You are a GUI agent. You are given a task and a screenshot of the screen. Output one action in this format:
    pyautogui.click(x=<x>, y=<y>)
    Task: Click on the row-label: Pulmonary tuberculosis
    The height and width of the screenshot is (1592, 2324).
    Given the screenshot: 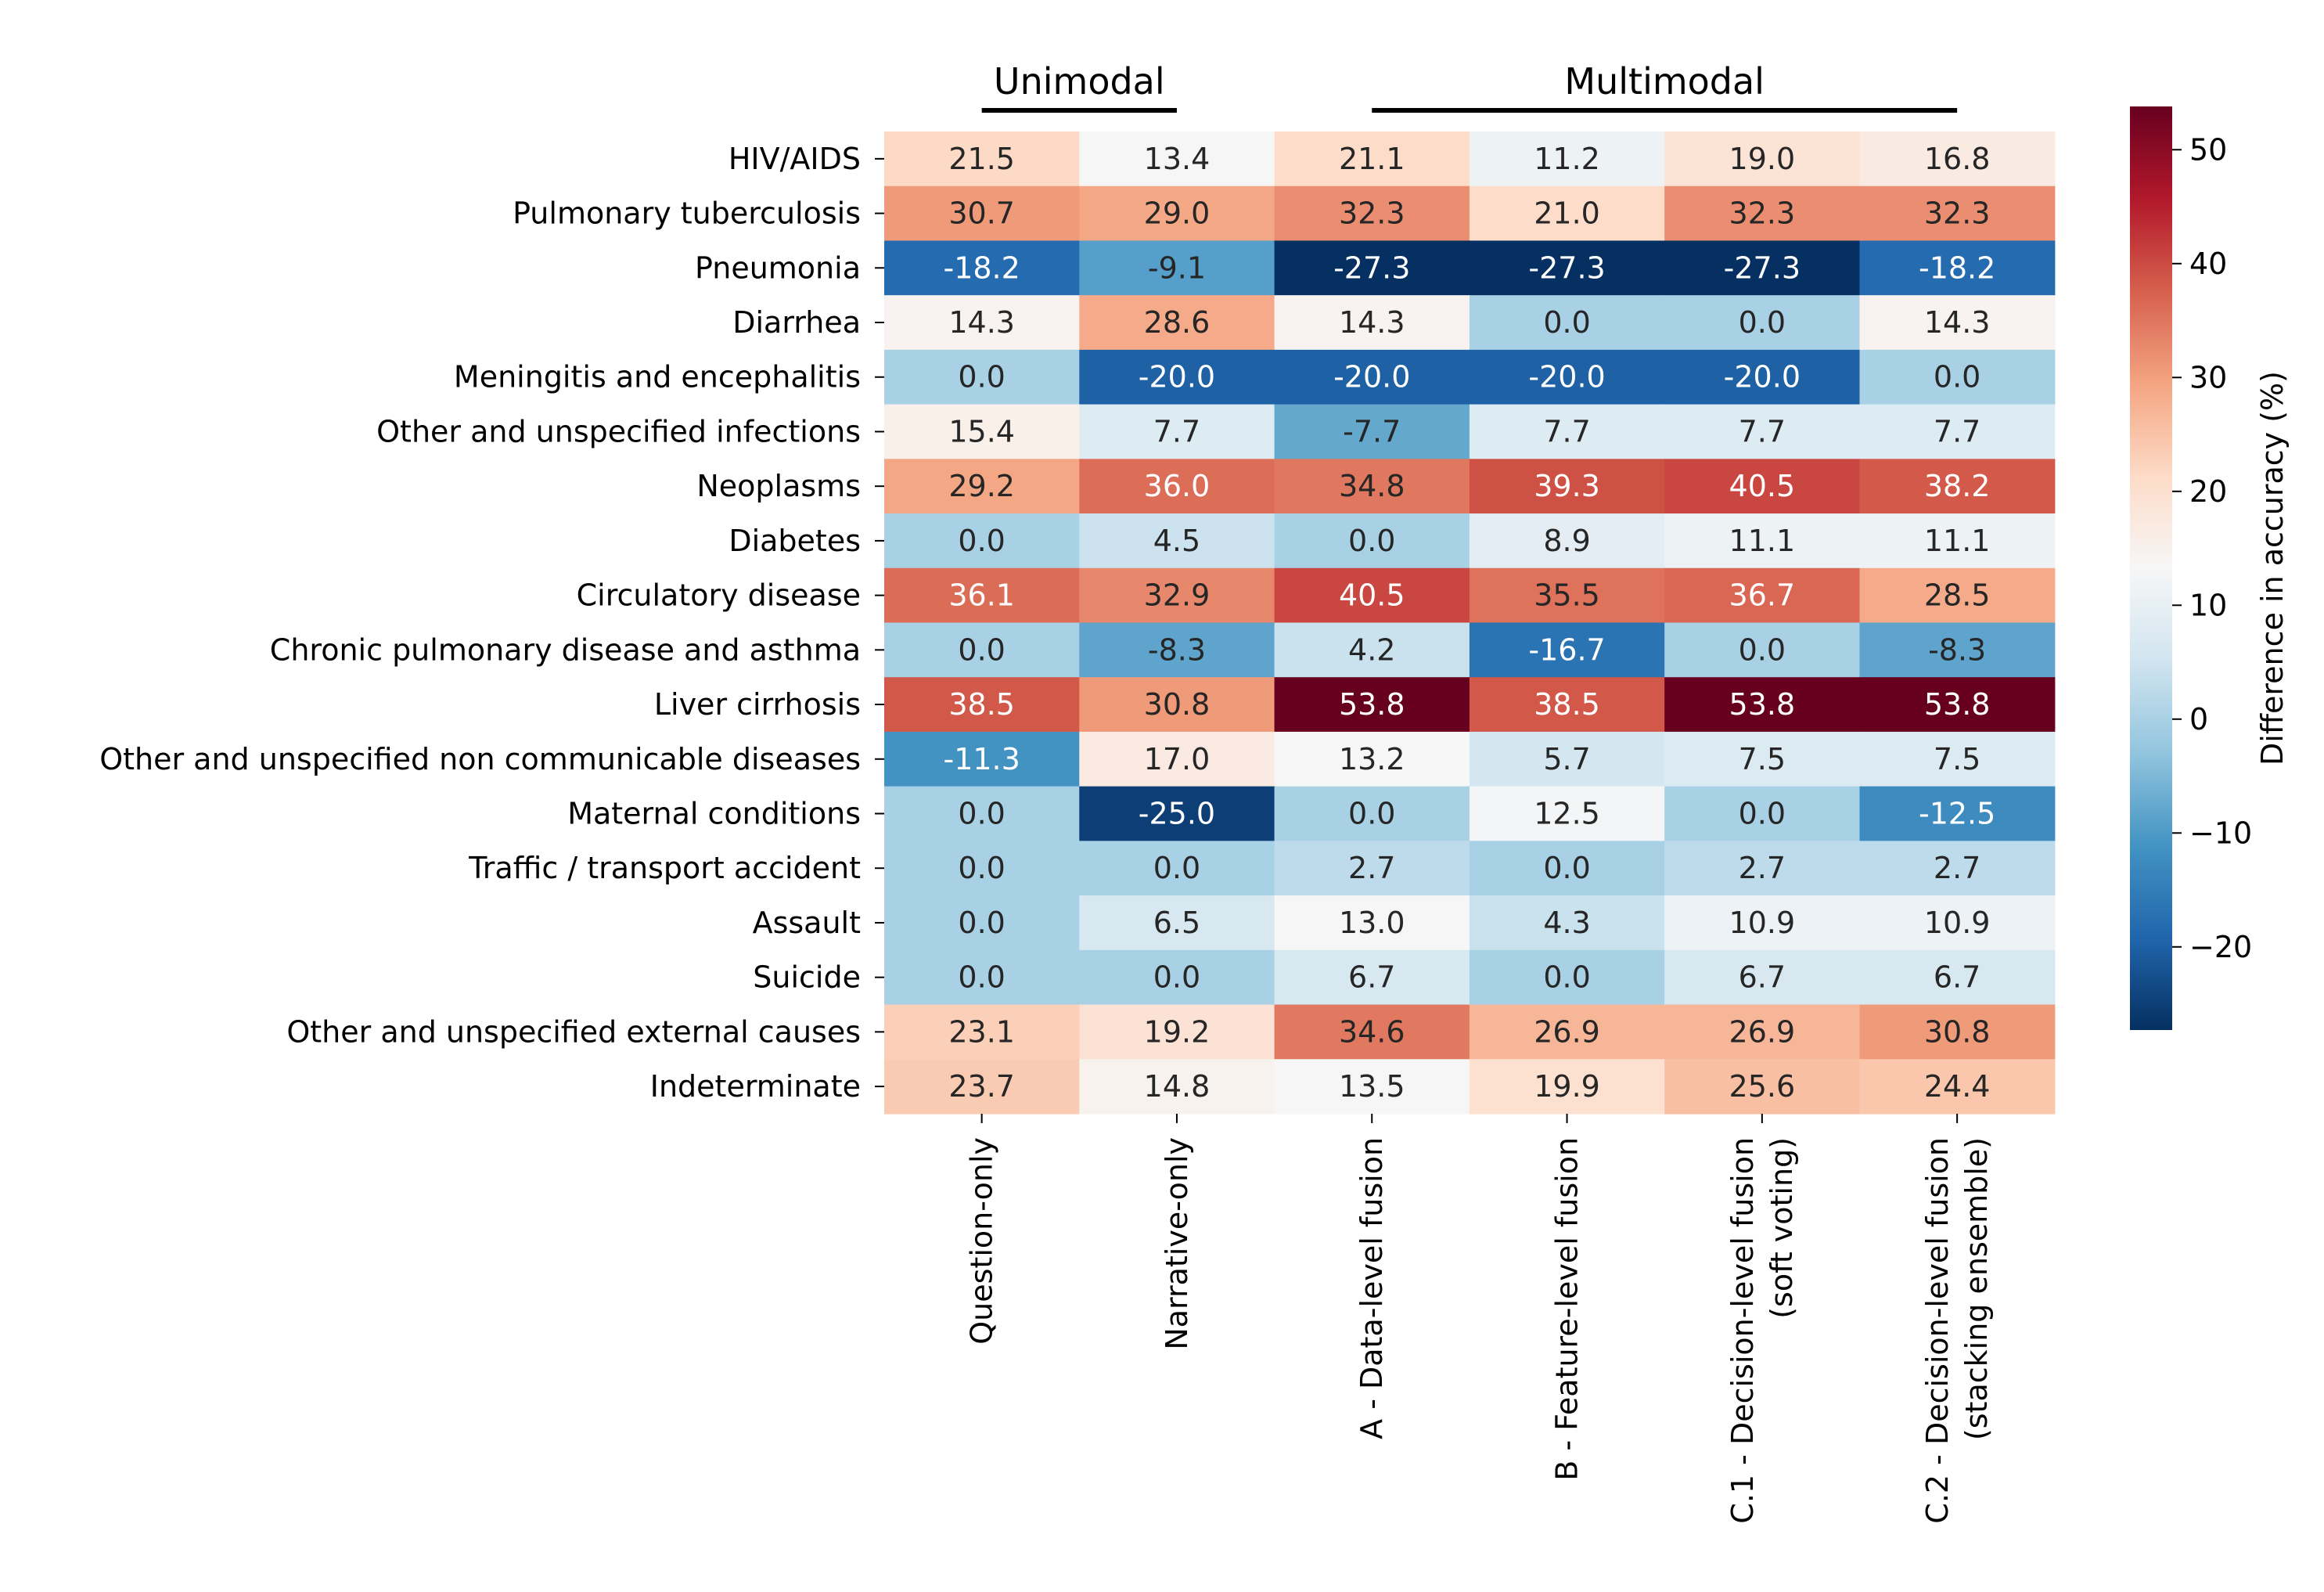 What is the action you would take?
    pyautogui.click(x=687, y=213)
    